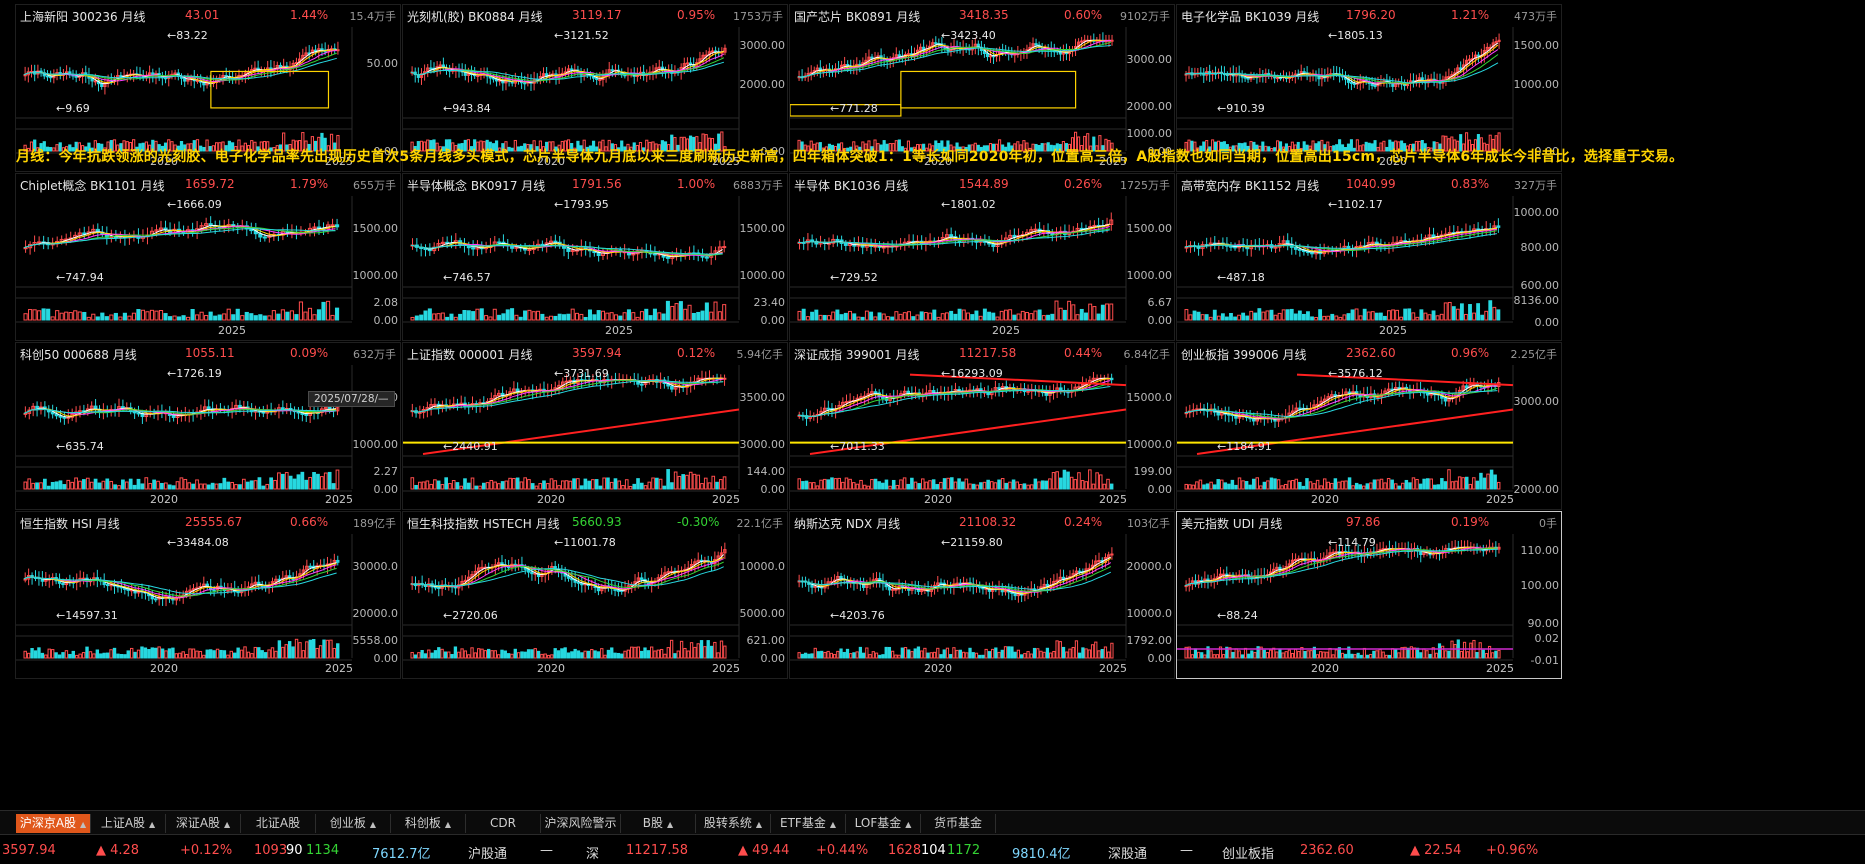 The width and height of the screenshot is (1865, 864). I want to click on panel-price: 25555.67, so click(214, 522).